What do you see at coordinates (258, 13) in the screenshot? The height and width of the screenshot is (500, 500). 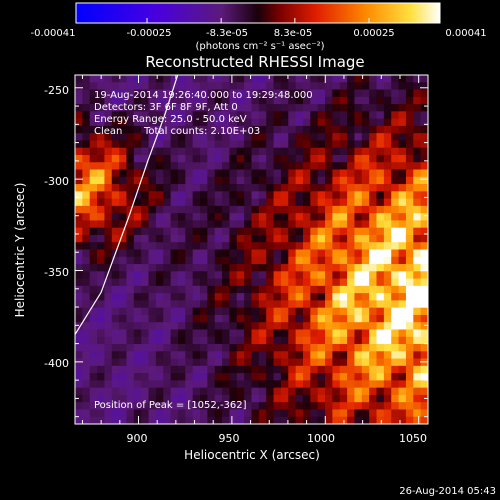 I see `colorbar-gradient` at bounding box center [258, 13].